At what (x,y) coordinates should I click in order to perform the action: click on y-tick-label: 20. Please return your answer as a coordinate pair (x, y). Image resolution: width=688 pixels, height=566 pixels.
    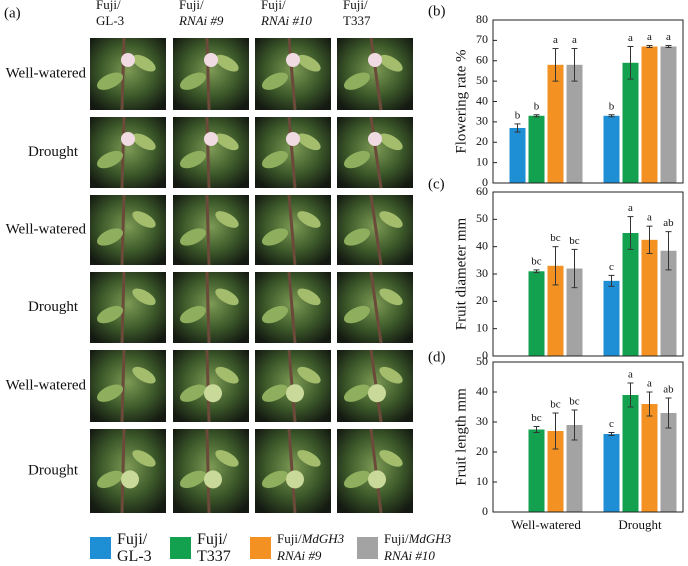
    Looking at the image, I should click on (482, 300).